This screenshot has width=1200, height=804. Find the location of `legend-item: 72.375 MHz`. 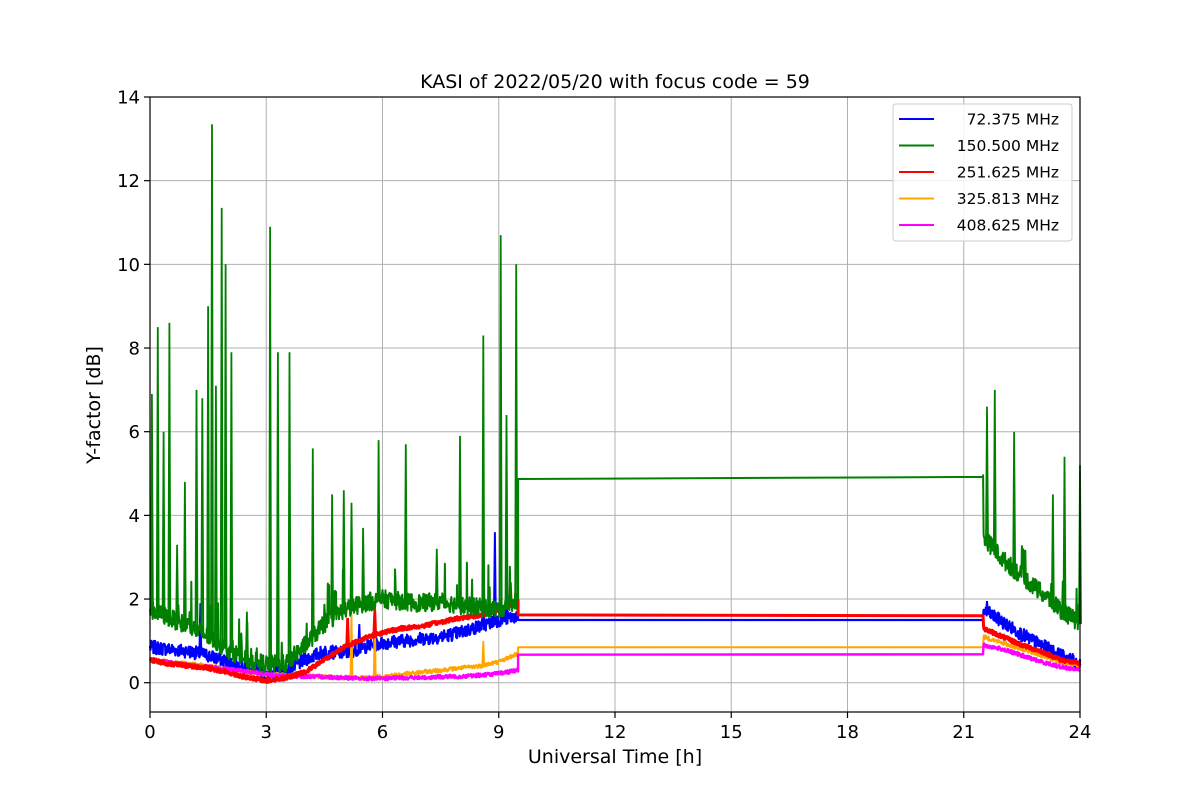

legend-item: 72.375 MHz is located at coordinates (979, 120).